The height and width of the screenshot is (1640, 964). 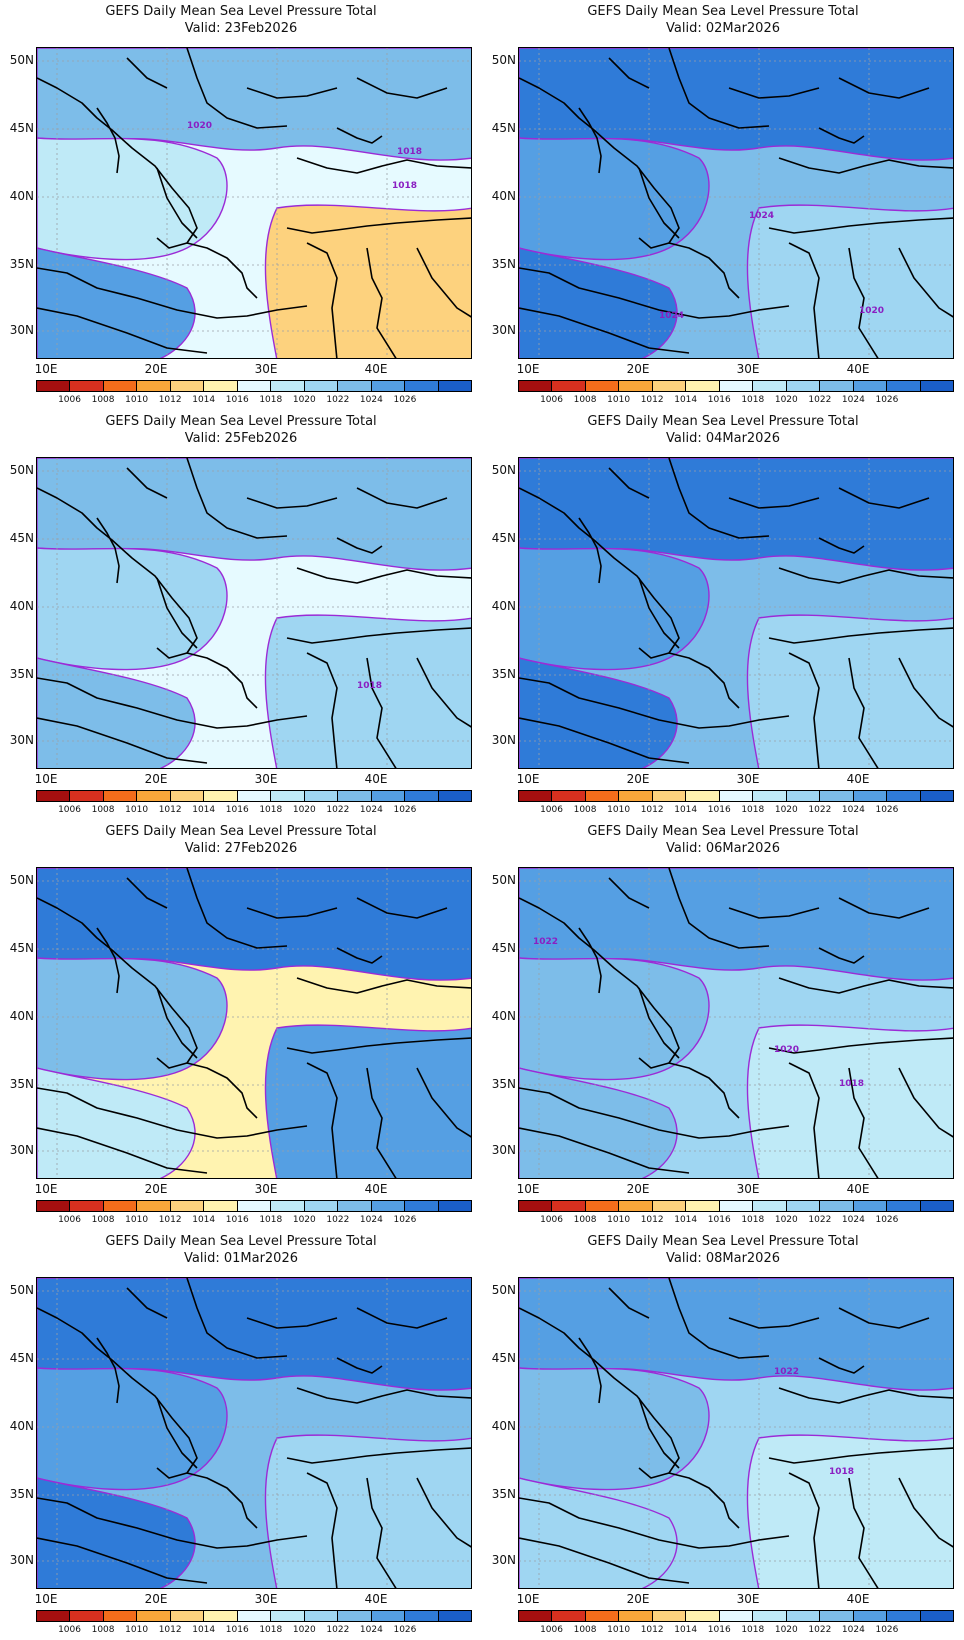 What do you see at coordinates (304, 400) in the screenshot?
I see `color-bar-label: 1020` at bounding box center [304, 400].